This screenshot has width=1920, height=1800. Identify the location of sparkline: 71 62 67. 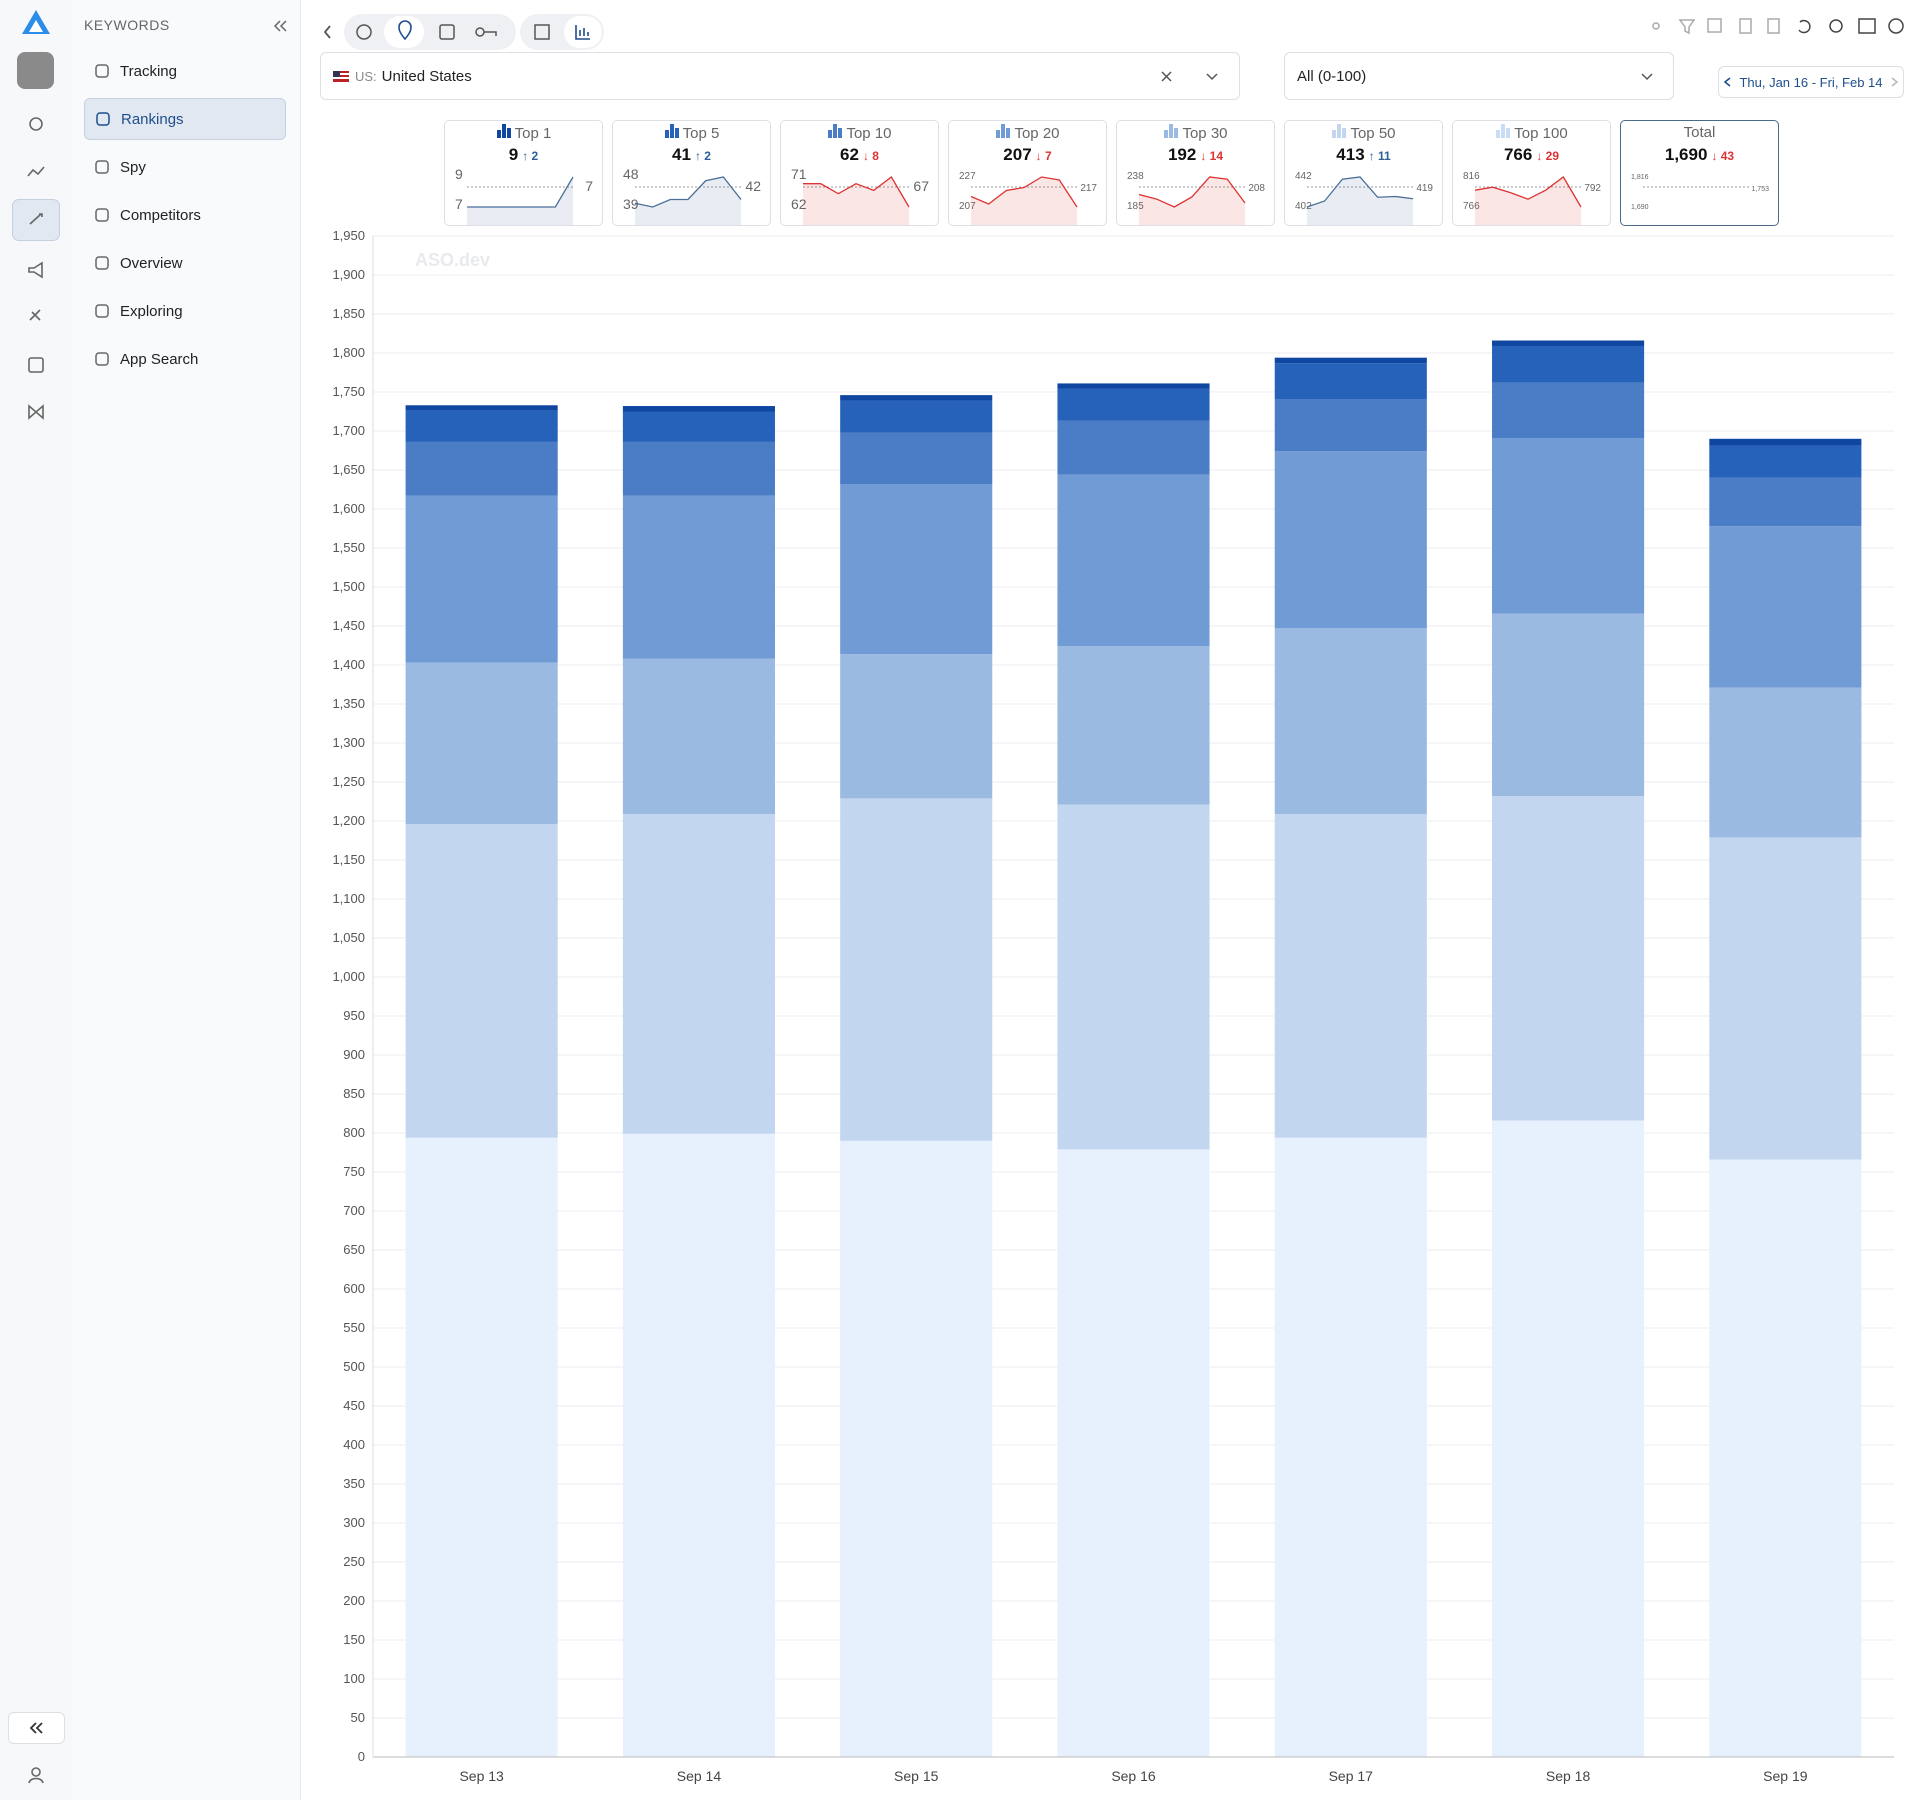
(860, 196).